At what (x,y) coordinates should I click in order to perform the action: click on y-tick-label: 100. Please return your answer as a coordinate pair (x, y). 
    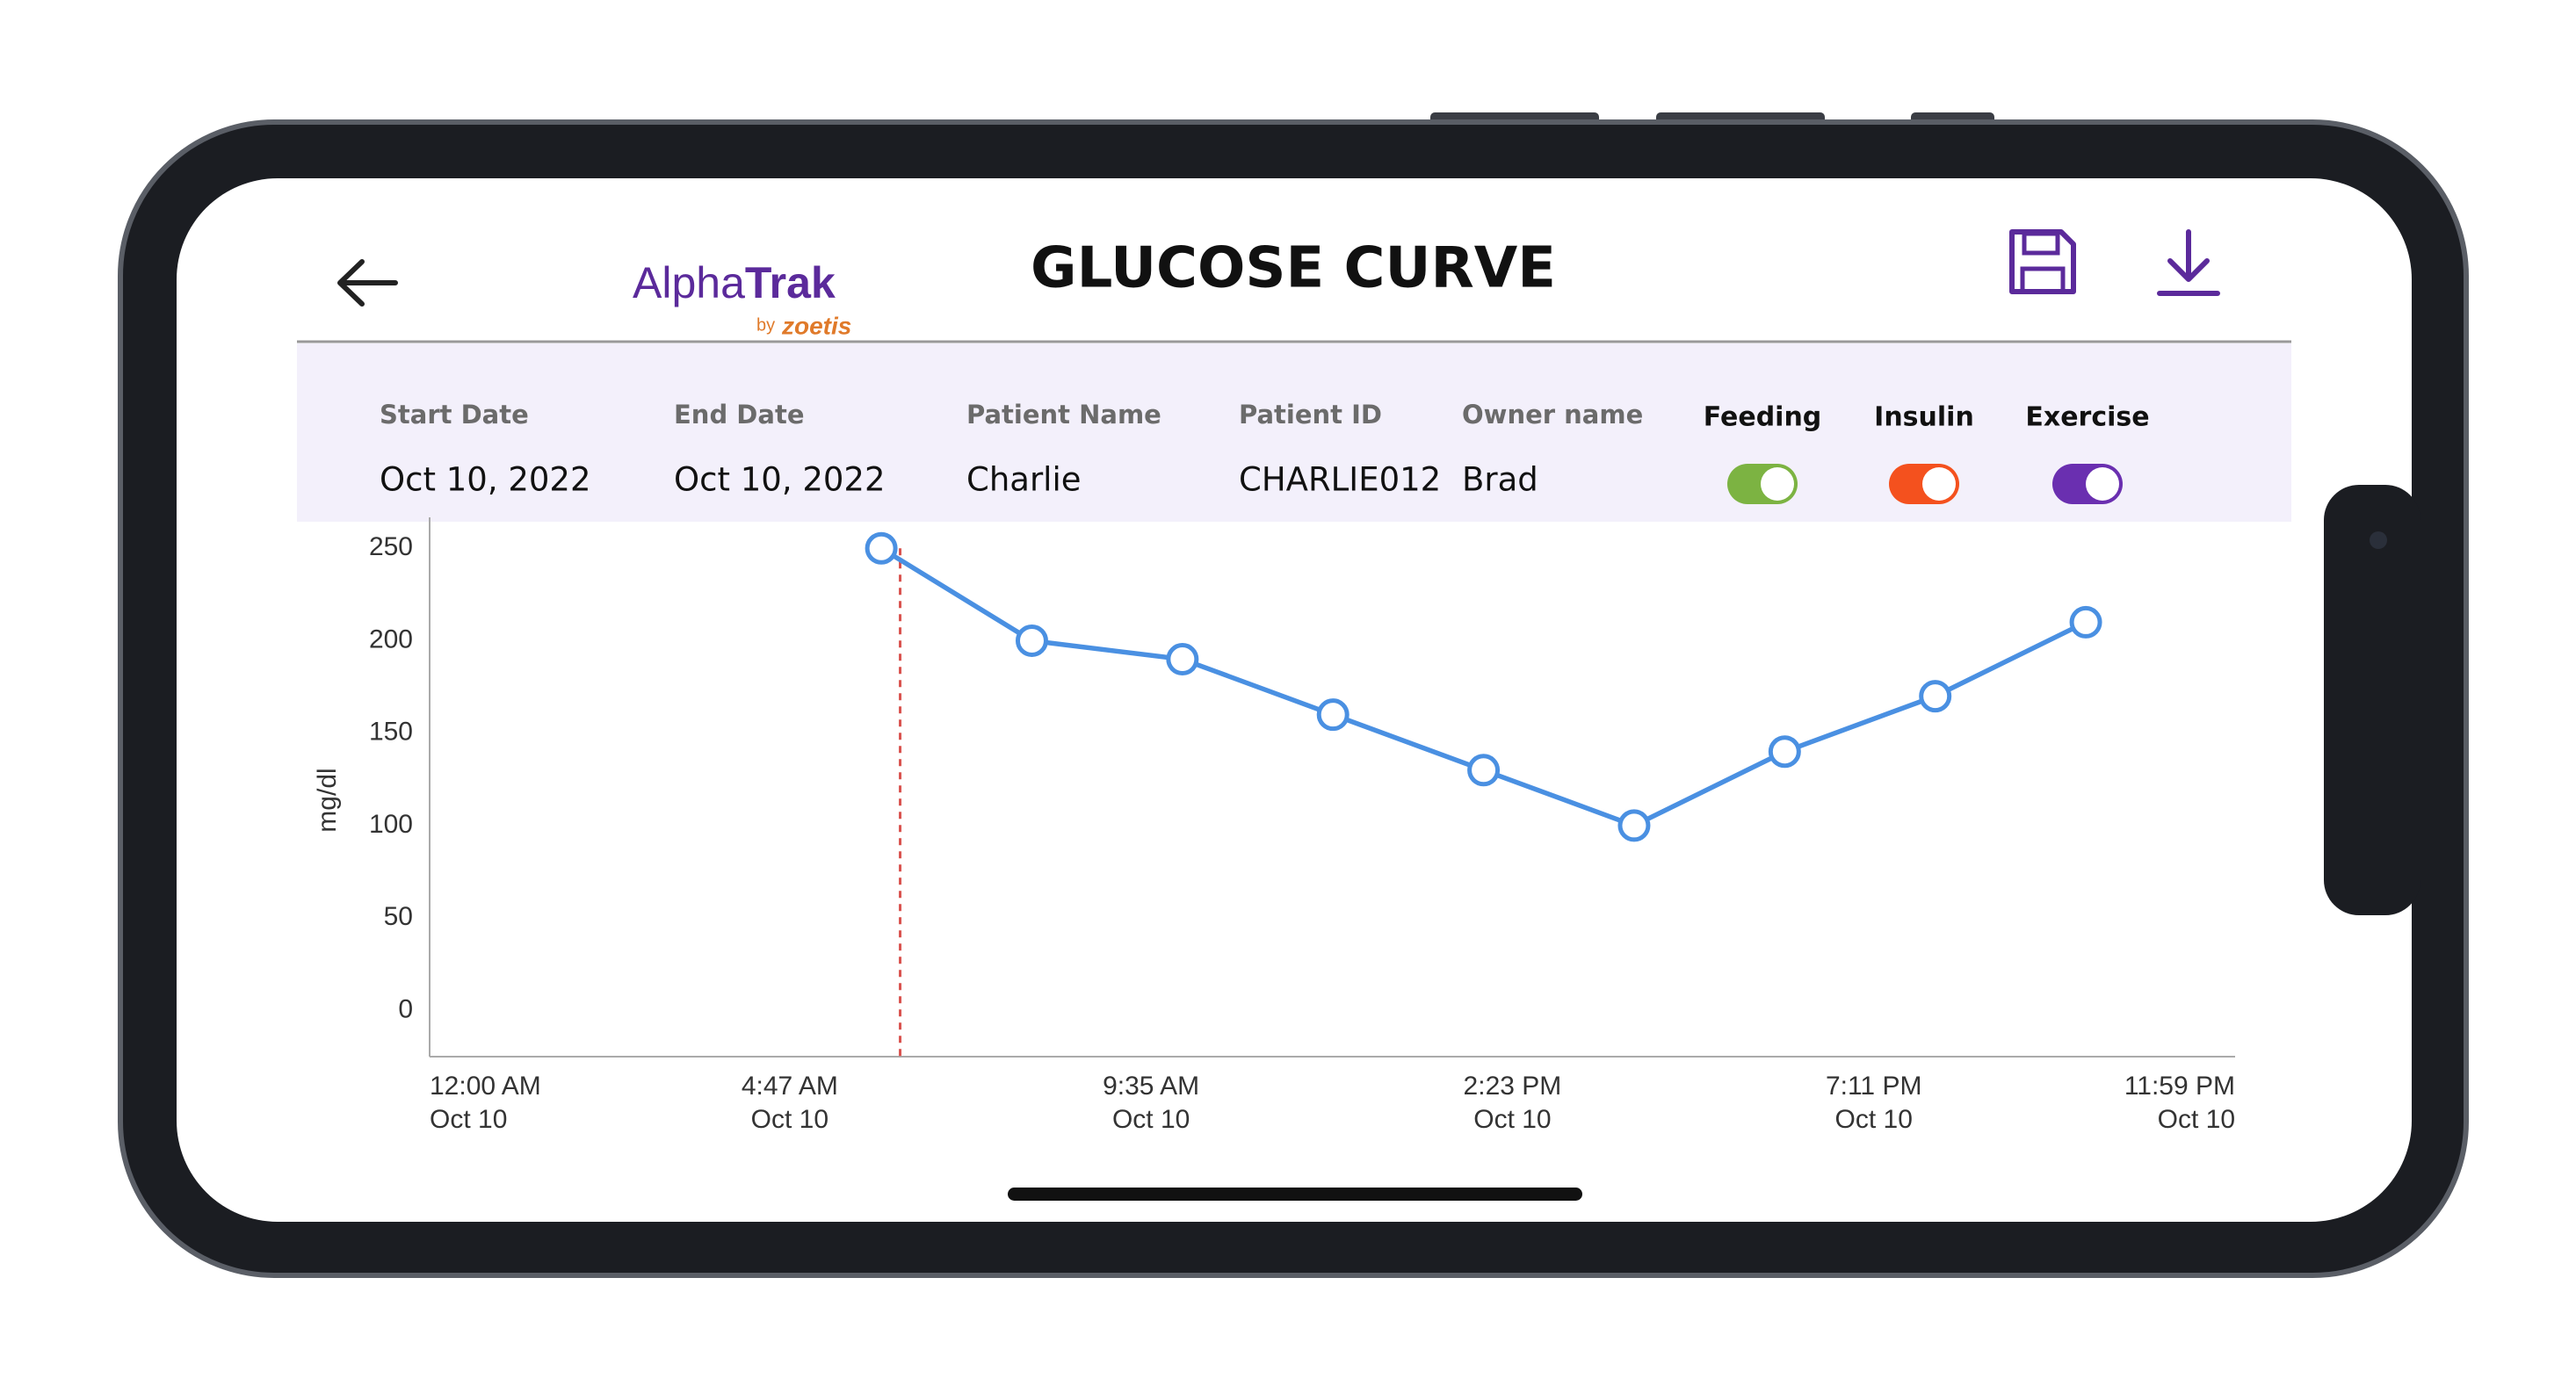
    Looking at the image, I should click on (391, 824).